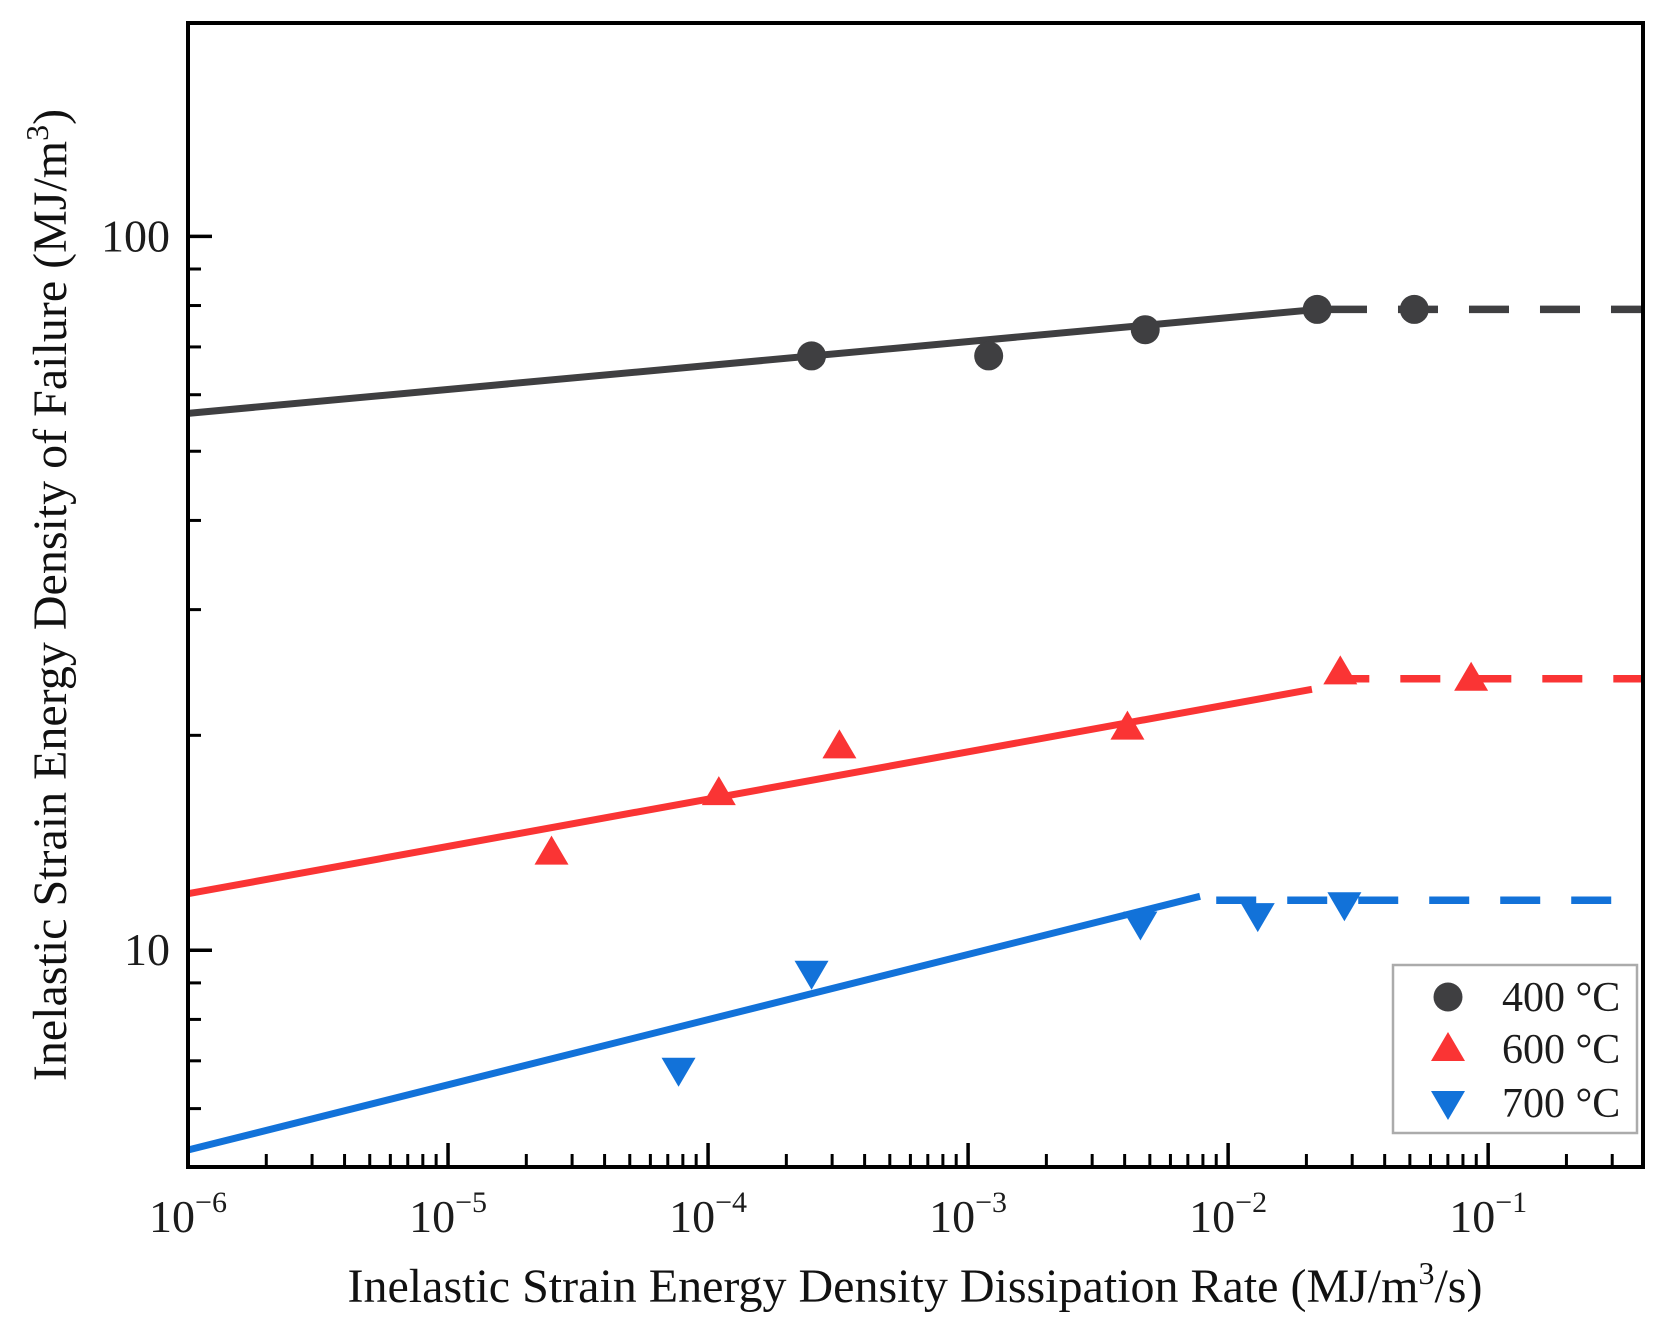 The image size is (1661, 1344). Describe the element at coordinates (1448, 1046) in the screenshot. I see `legend-marker-triangle-up` at that location.